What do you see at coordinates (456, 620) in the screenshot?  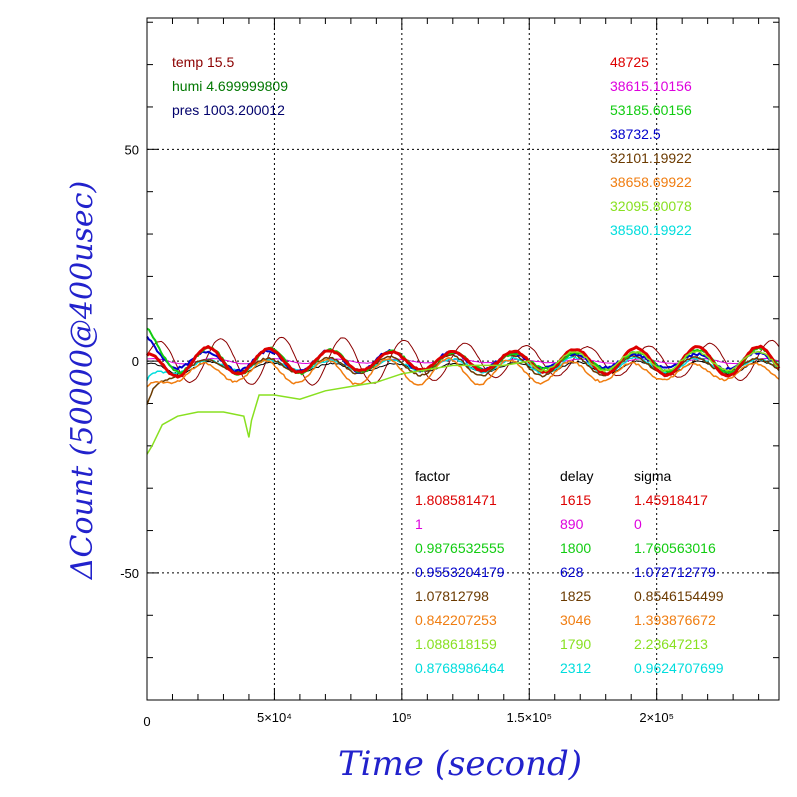 I see `table-cell-factor: 0.842207253` at bounding box center [456, 620].